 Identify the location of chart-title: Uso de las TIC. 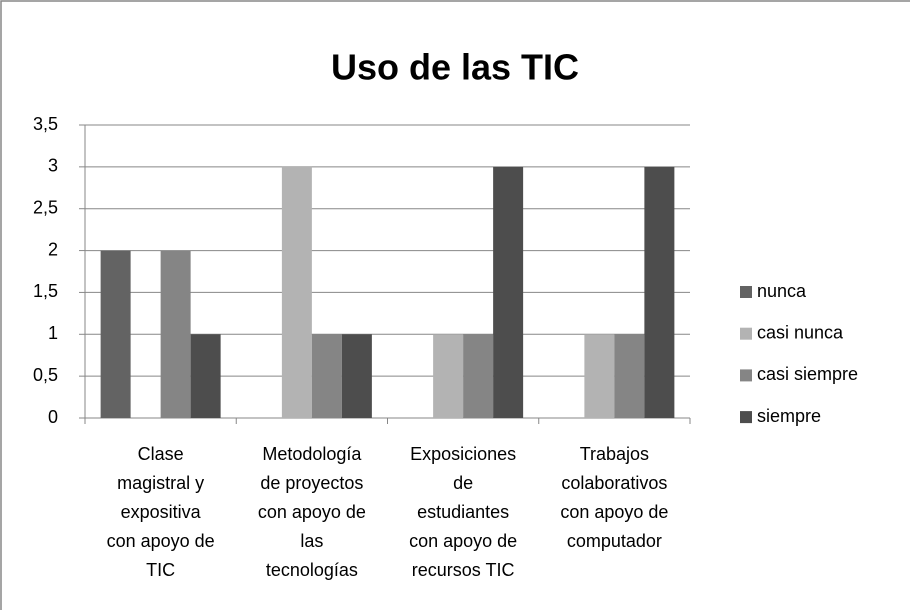
(455, 67).